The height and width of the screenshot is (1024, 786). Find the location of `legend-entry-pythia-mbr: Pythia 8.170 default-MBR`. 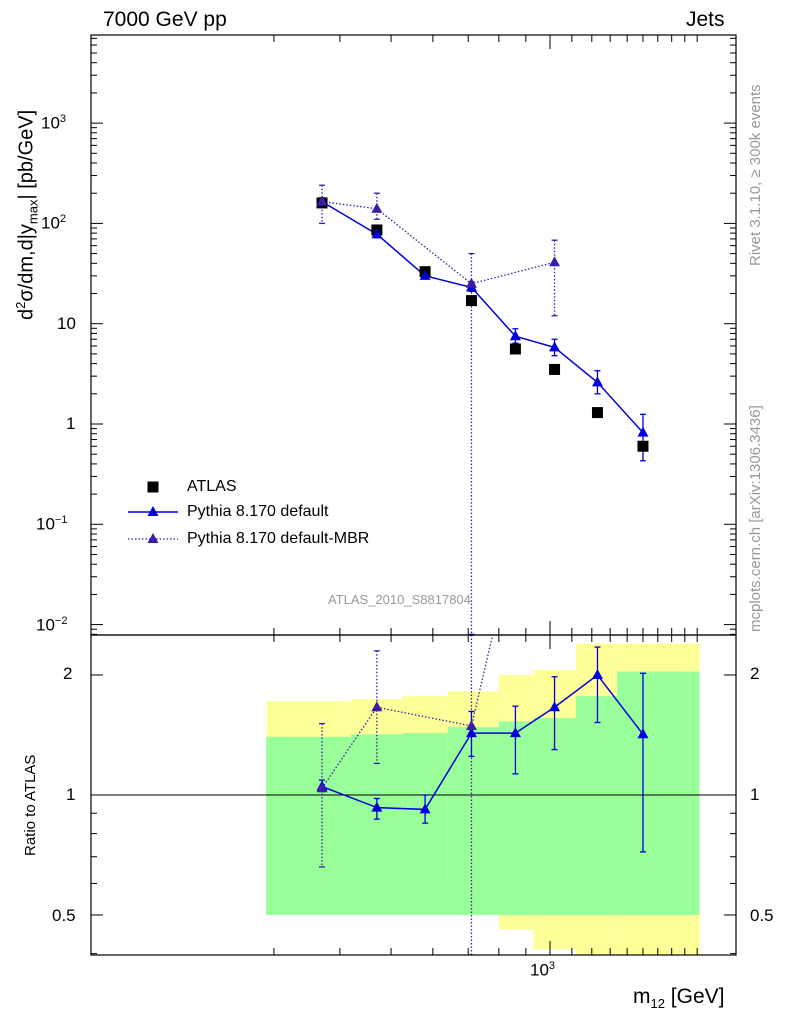

legend-entry-pythia-mbr: Pythia 8.170 default-MBR is located at coordinates (278, 538).